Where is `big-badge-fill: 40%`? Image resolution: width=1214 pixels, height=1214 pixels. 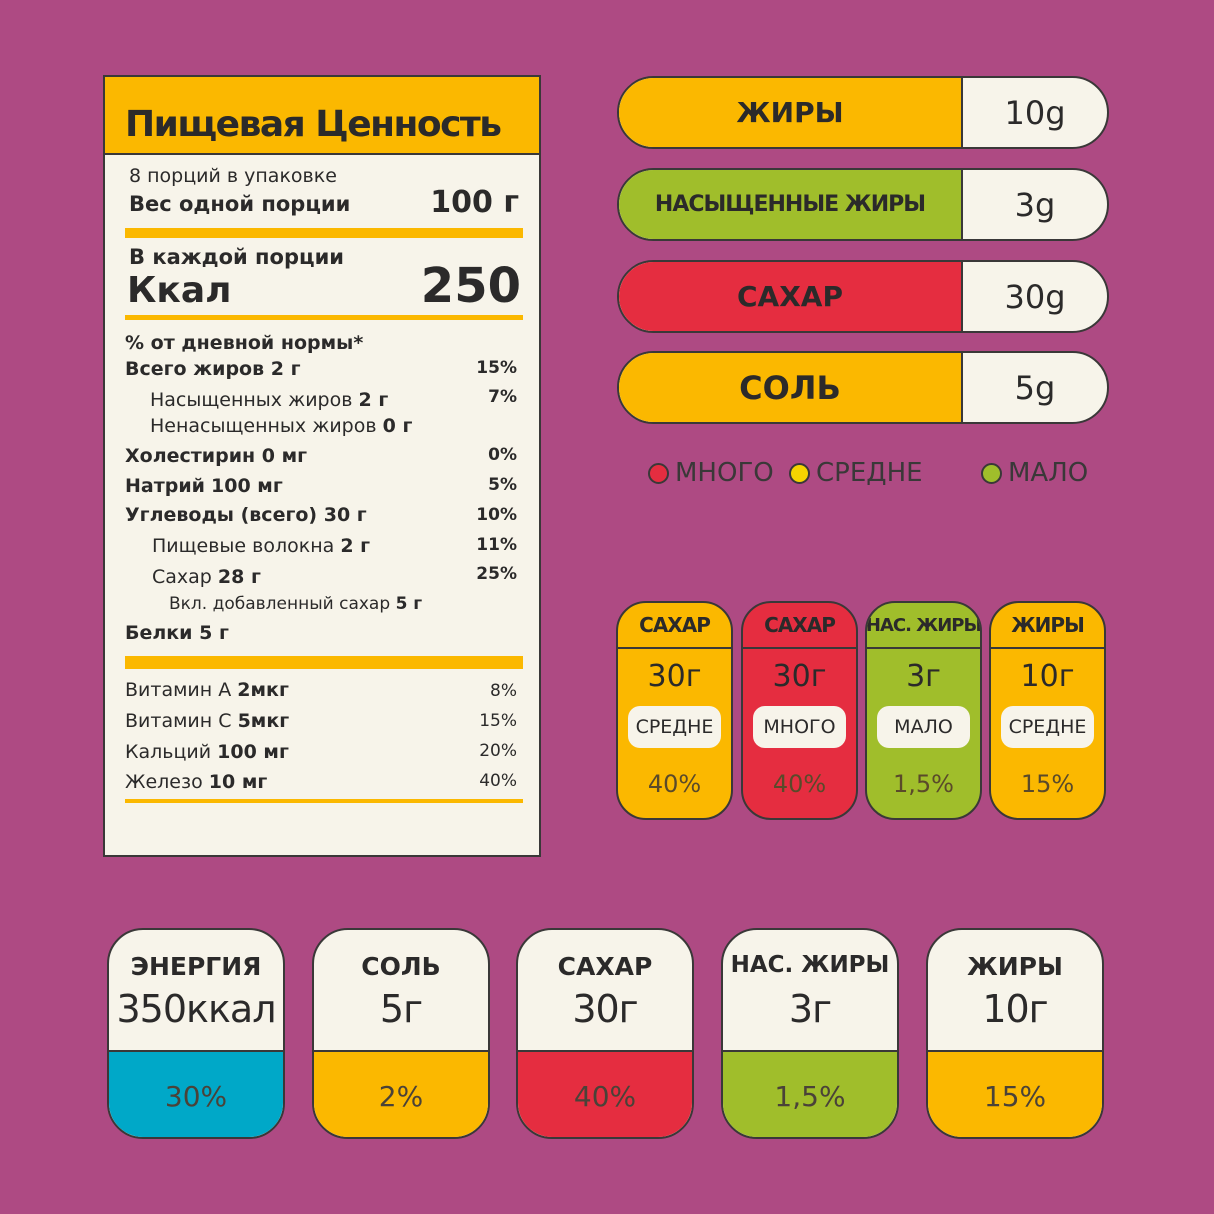 big-badge-fill: 40% is located at coordinates (605, 1093).